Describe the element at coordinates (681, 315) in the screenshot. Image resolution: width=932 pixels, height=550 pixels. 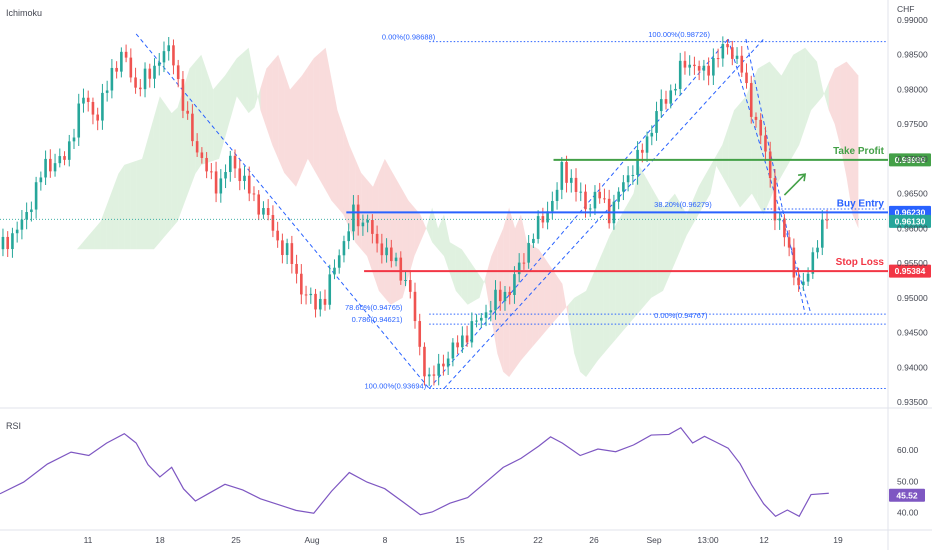
I see `fib-label: 0.00%(0.94767)` at that location.